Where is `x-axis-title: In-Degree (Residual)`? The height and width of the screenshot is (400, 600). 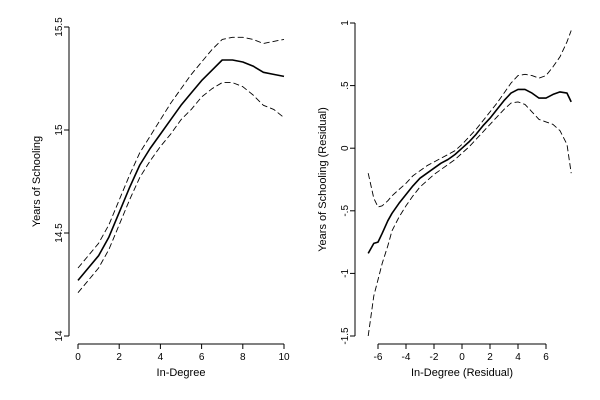 x-axis-title: In-Degree (Residual) is located at coordinates (462, 373).